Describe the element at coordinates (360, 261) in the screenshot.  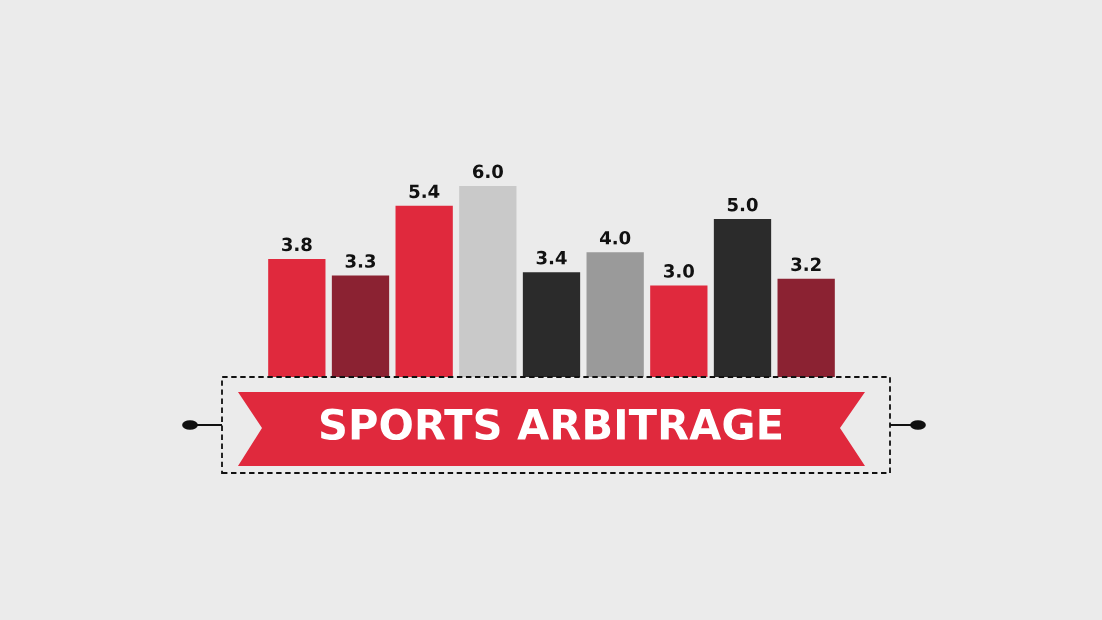
I see `data-label: 3.3` at that location.